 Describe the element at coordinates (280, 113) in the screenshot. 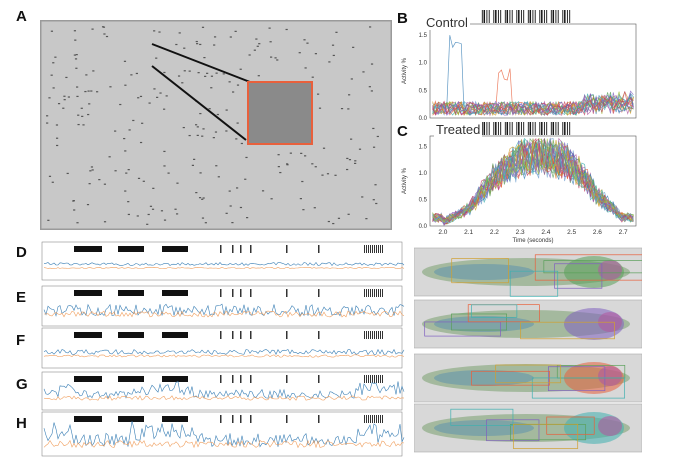

I see `zoom-highlight-box` at that location.